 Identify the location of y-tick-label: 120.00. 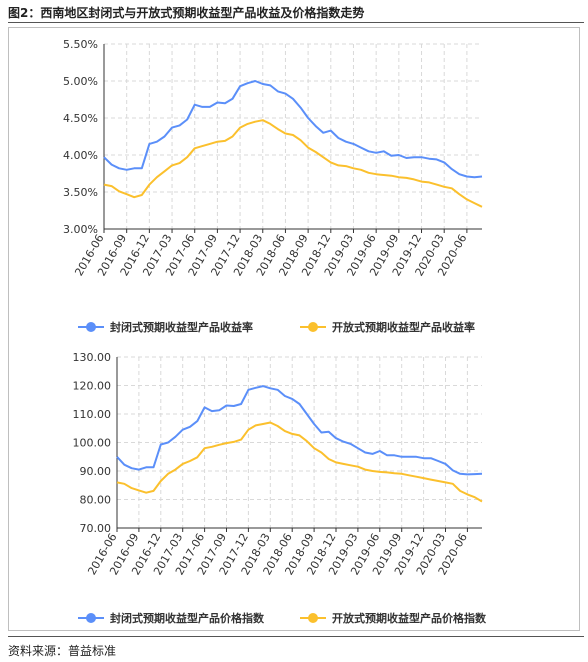
(92, 386).